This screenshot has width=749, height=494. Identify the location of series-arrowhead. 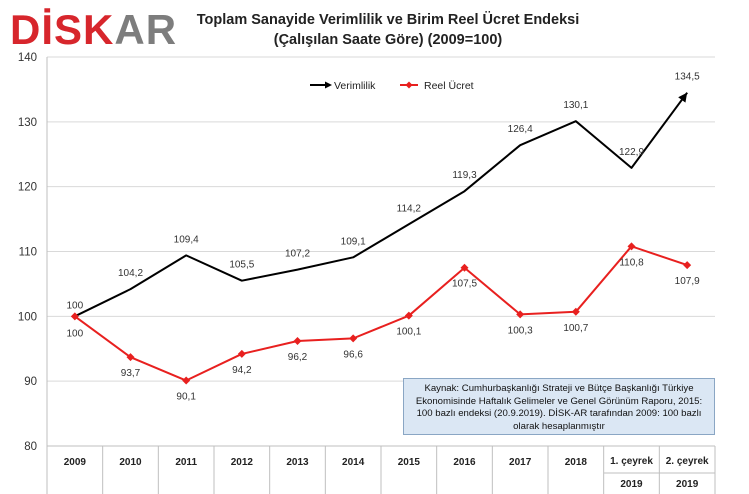
(683, 97).